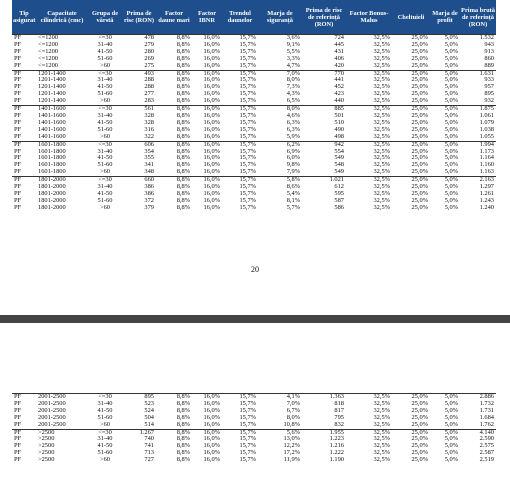  I want to click on table-cell: 1401-1600, so click(52, 115).